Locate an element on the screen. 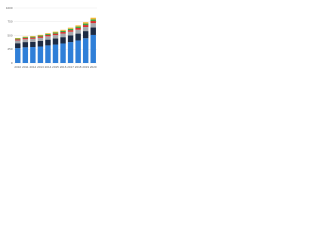 The height and width of the screenshot is (240, 320). x-tick-label: 2019 is located at coordinates (85, 67).